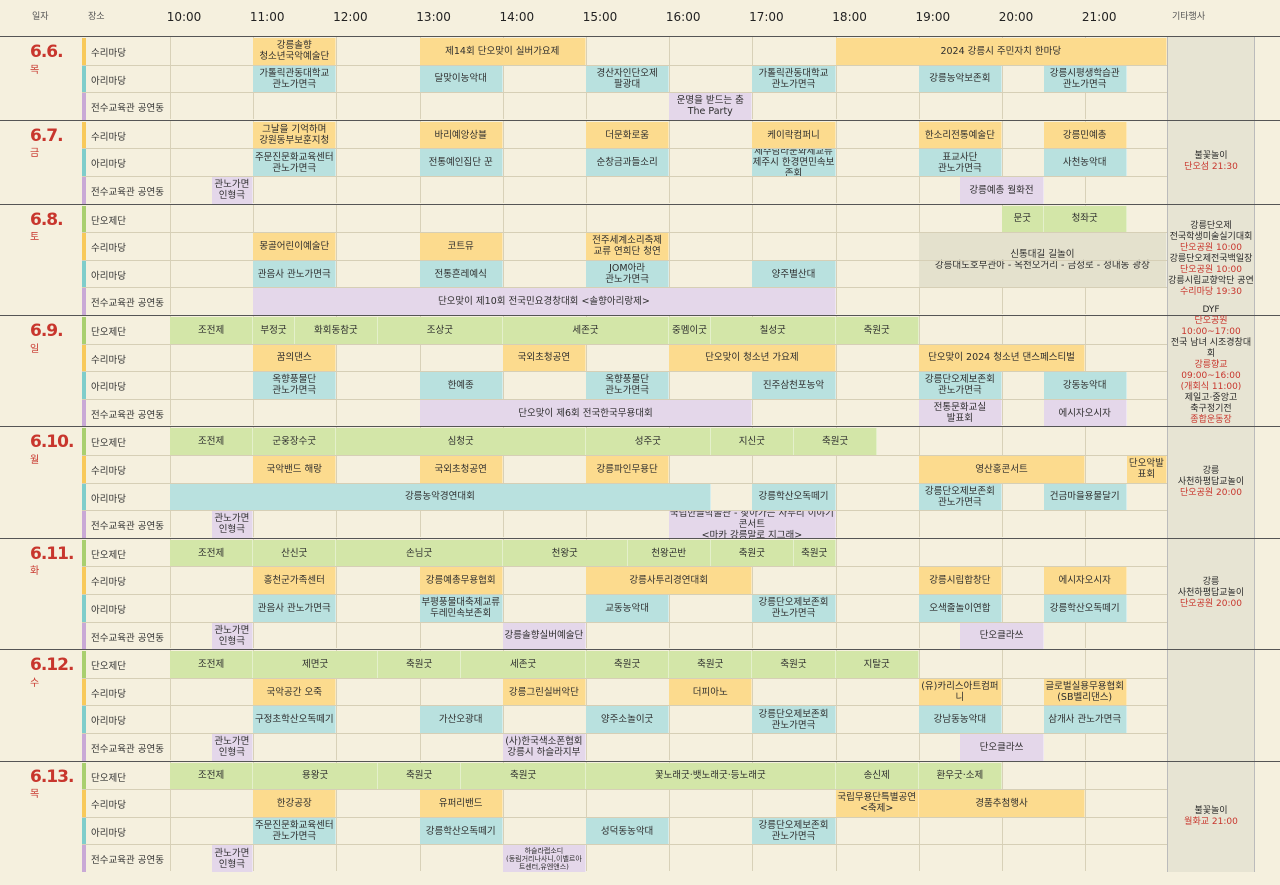 Image resolution: width=1280 pixels, height=885 pixels. I want to click on event-cell: 오색줄놀이연합, so click(960, 608).